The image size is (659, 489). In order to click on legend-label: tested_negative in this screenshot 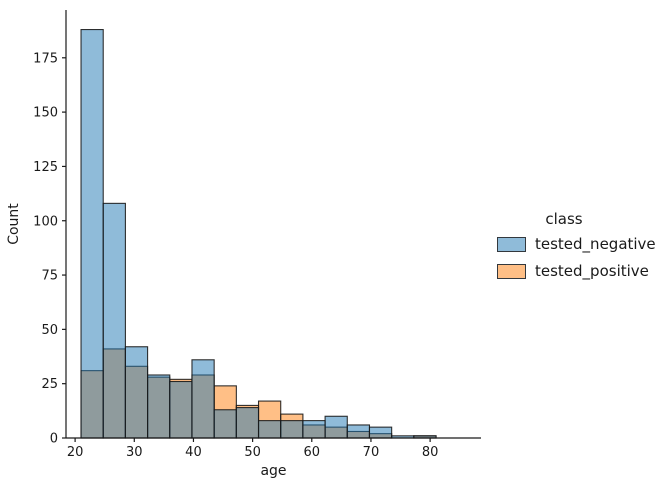, I will do `click(595, 244)`.